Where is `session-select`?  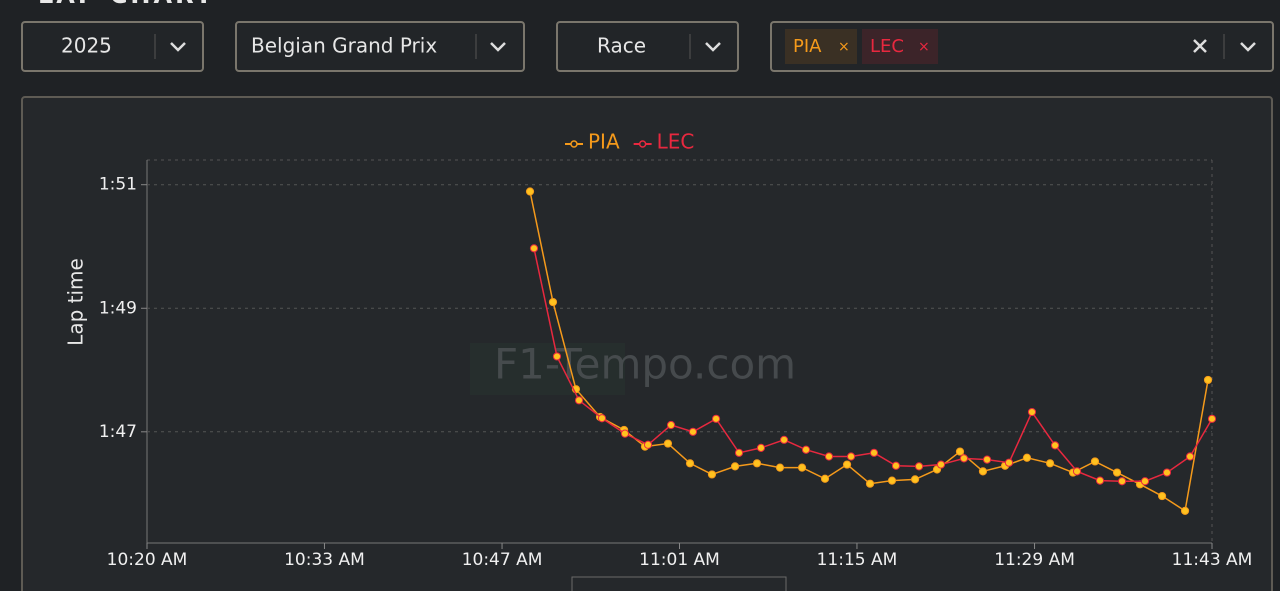 session-select is located at coordinates (647, 46).